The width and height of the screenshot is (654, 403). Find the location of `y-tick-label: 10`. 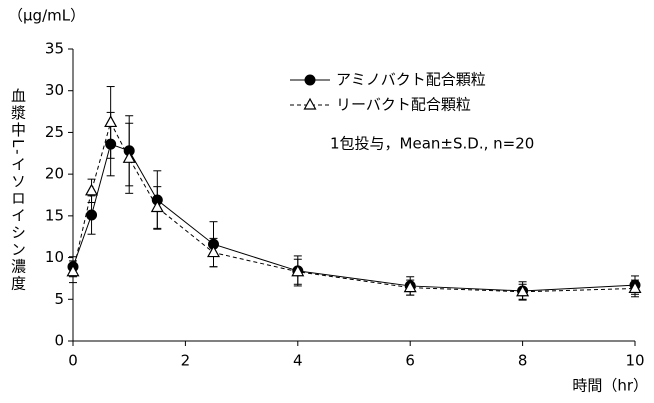

y-tick-label: 10 is located at coordinates (54, 257).